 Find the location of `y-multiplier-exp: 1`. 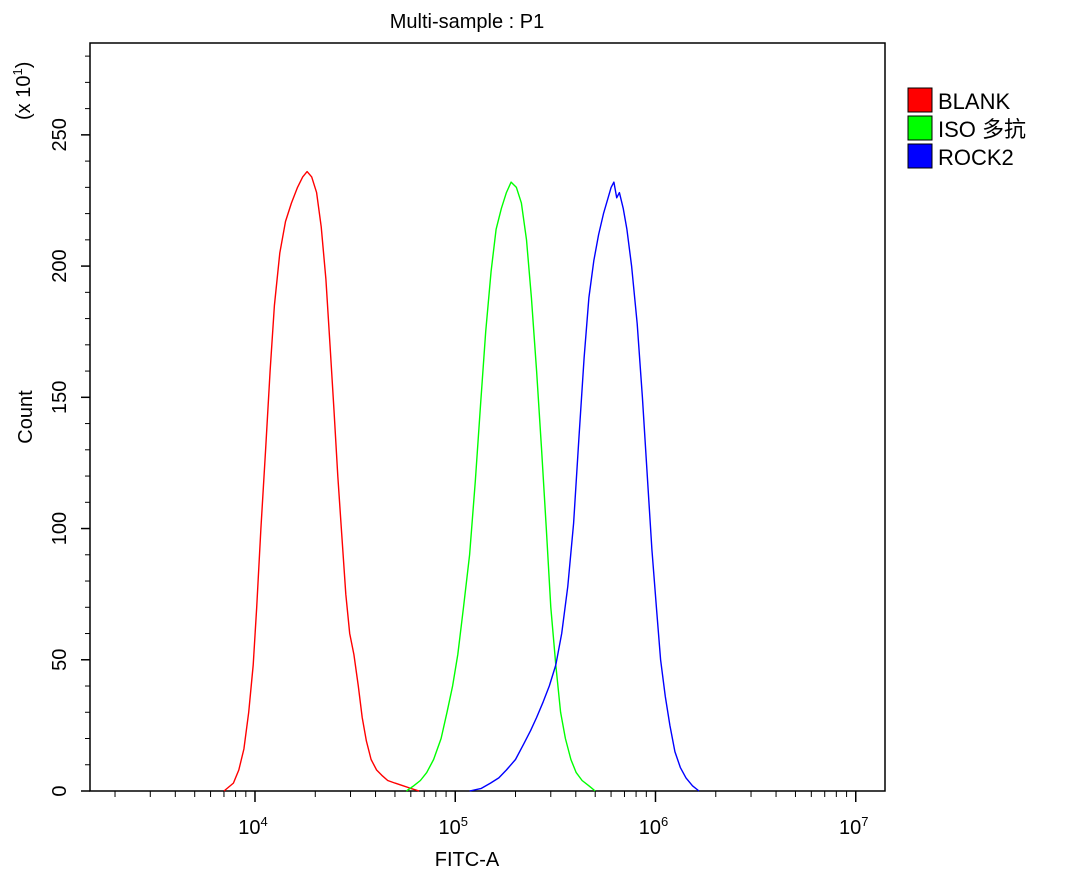

y-multiplier-exp: 1 is located at coordinates (17, 71).